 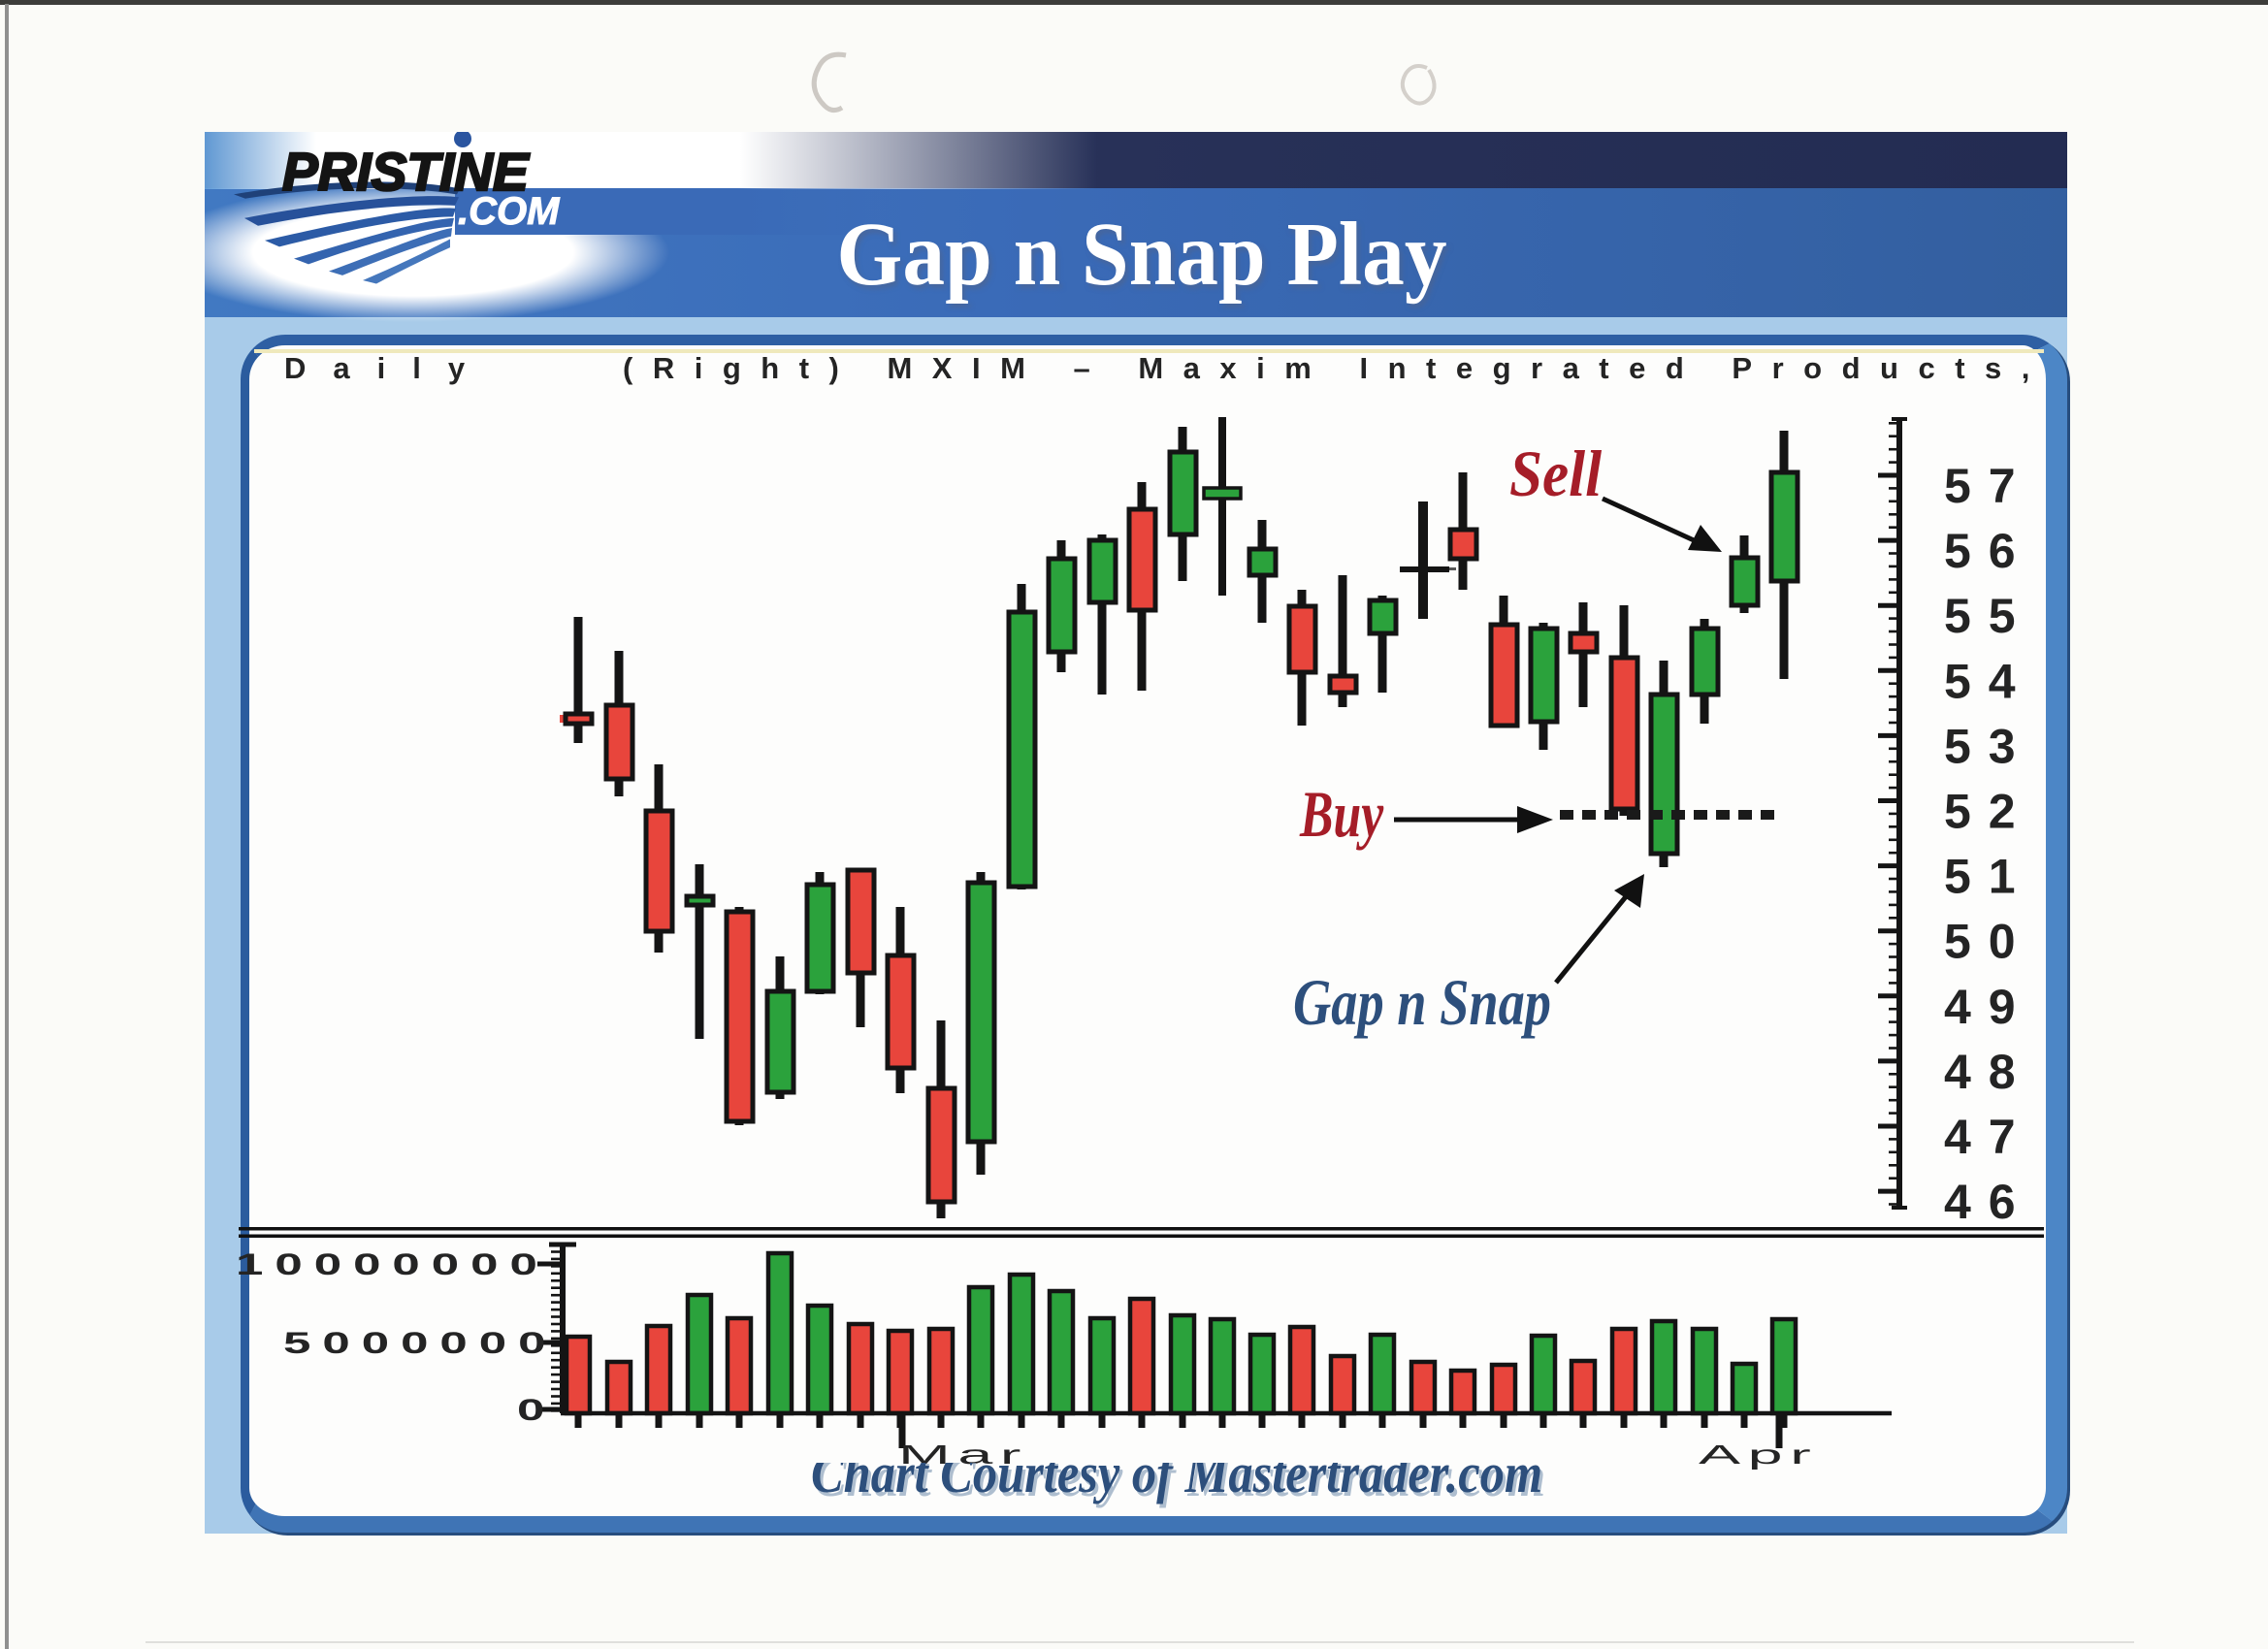 I want to click on svg-text: 52, so click(x=1988, y=812).